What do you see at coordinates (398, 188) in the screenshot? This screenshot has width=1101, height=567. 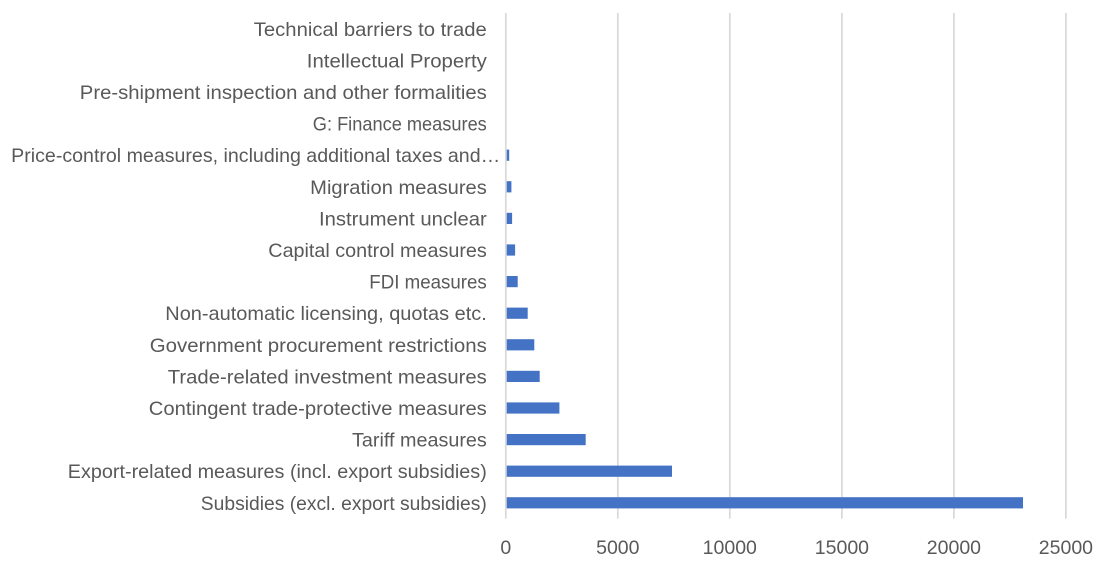 I see `svg-text: Migration measures` at bounding box center [398, 188].